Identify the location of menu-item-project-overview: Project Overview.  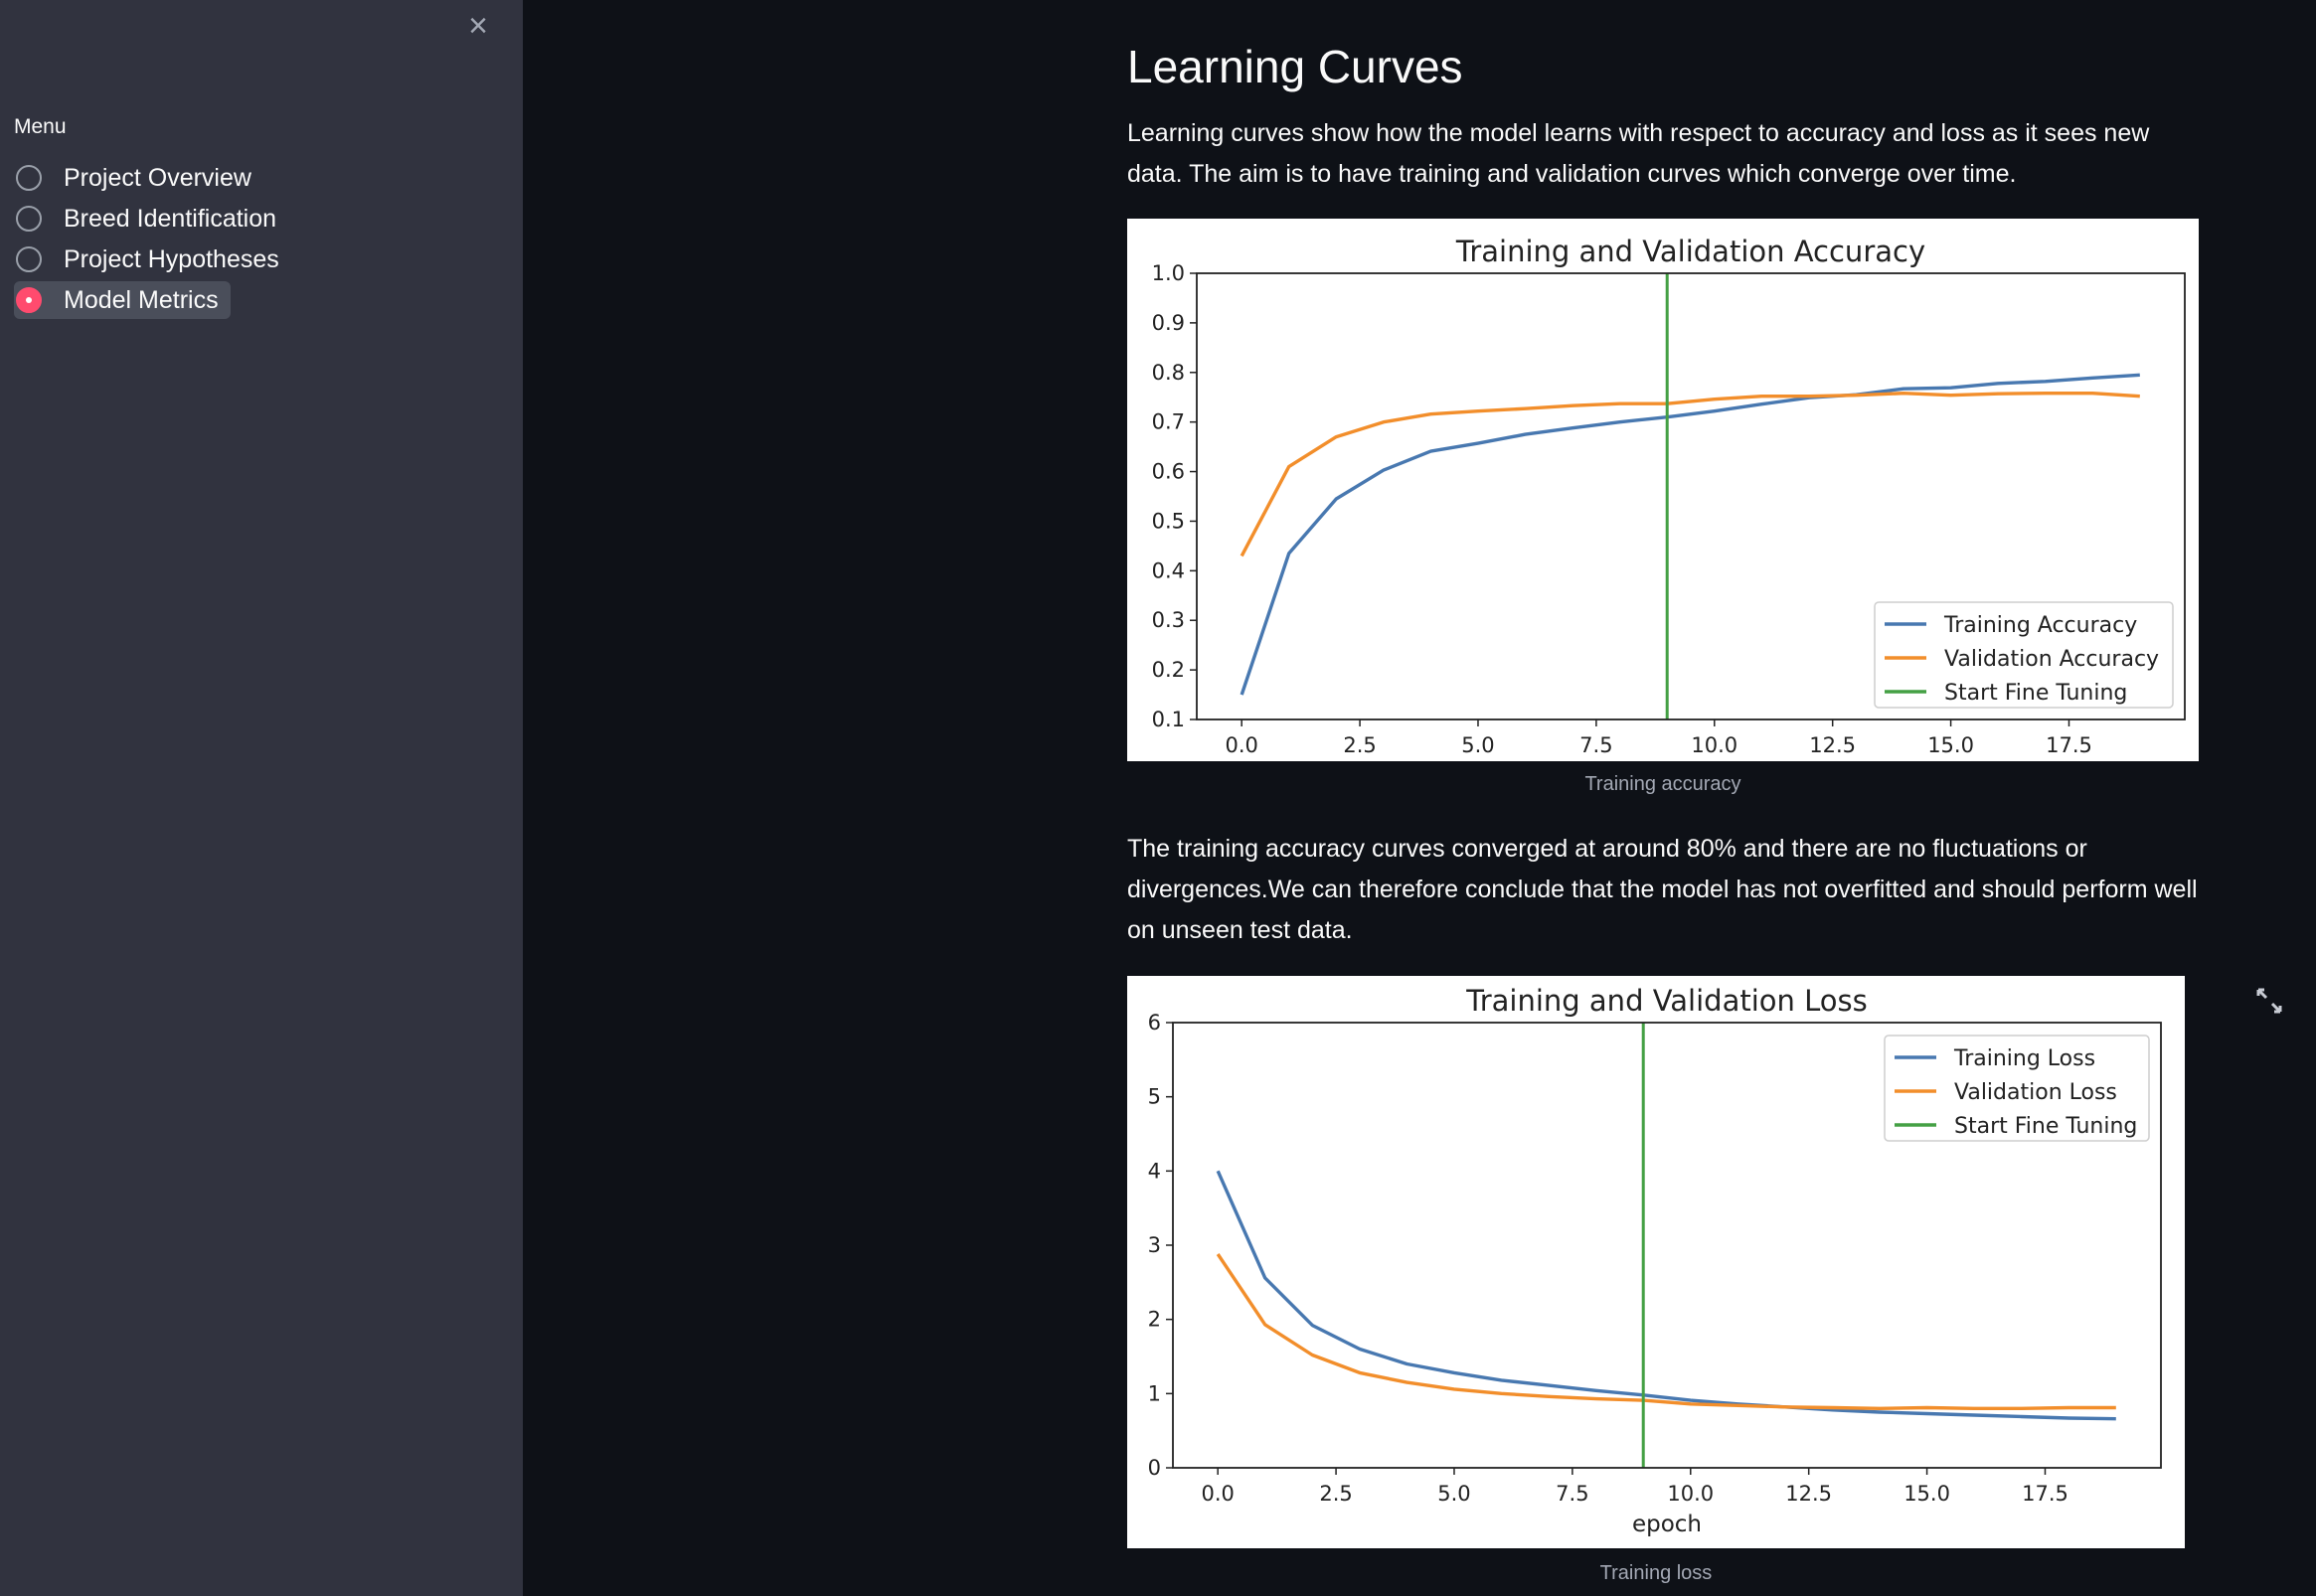
(138, 178).